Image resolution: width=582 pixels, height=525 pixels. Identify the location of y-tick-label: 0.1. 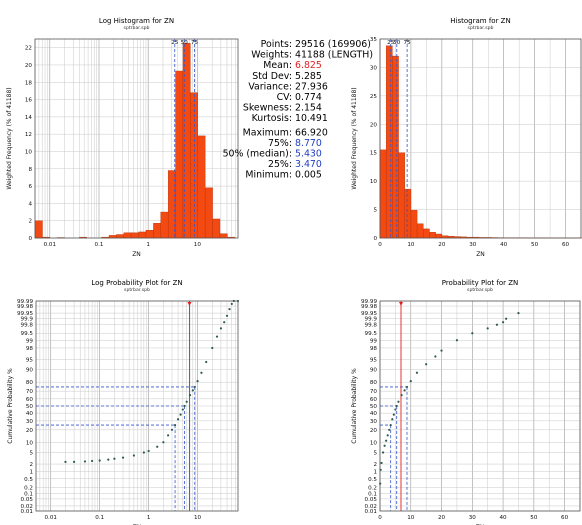
(28, 494).